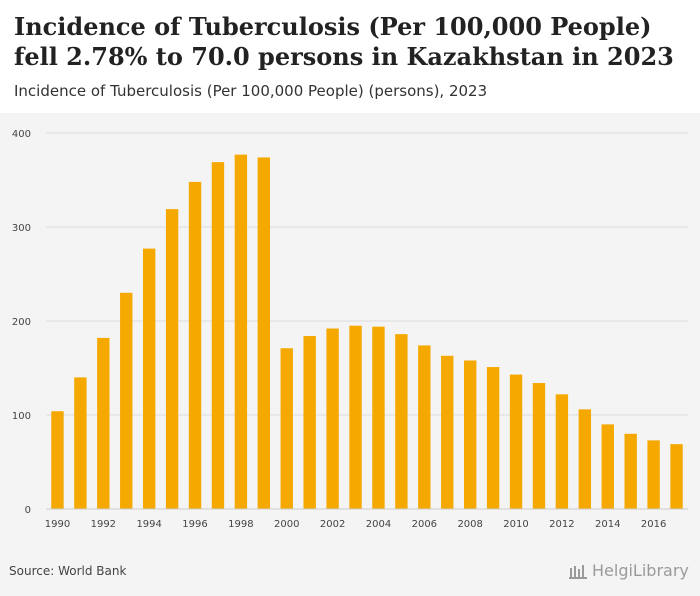  I want to click on bar-1997, so click(218, 335).